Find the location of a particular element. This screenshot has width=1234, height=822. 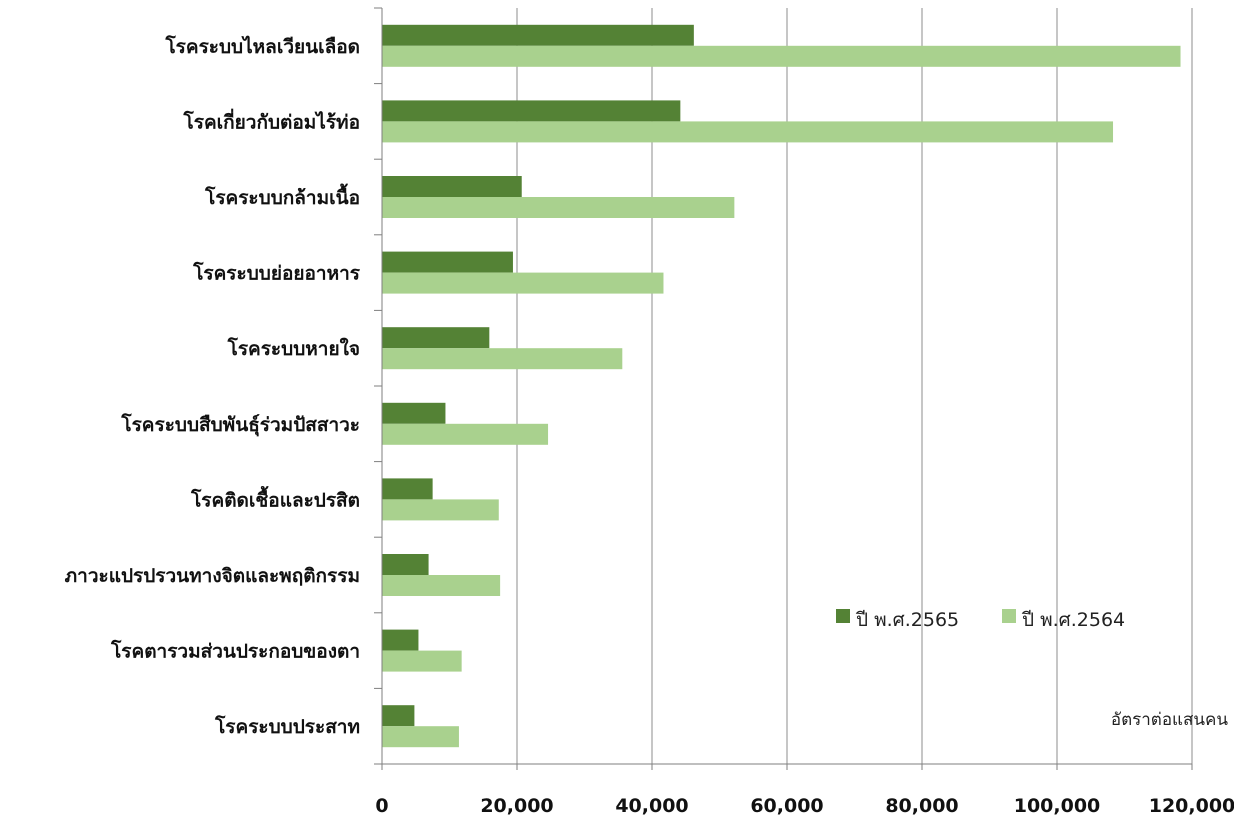

category-label: โรคตารวมส่วนประกอบของตา is located at coordinates (235, 651).